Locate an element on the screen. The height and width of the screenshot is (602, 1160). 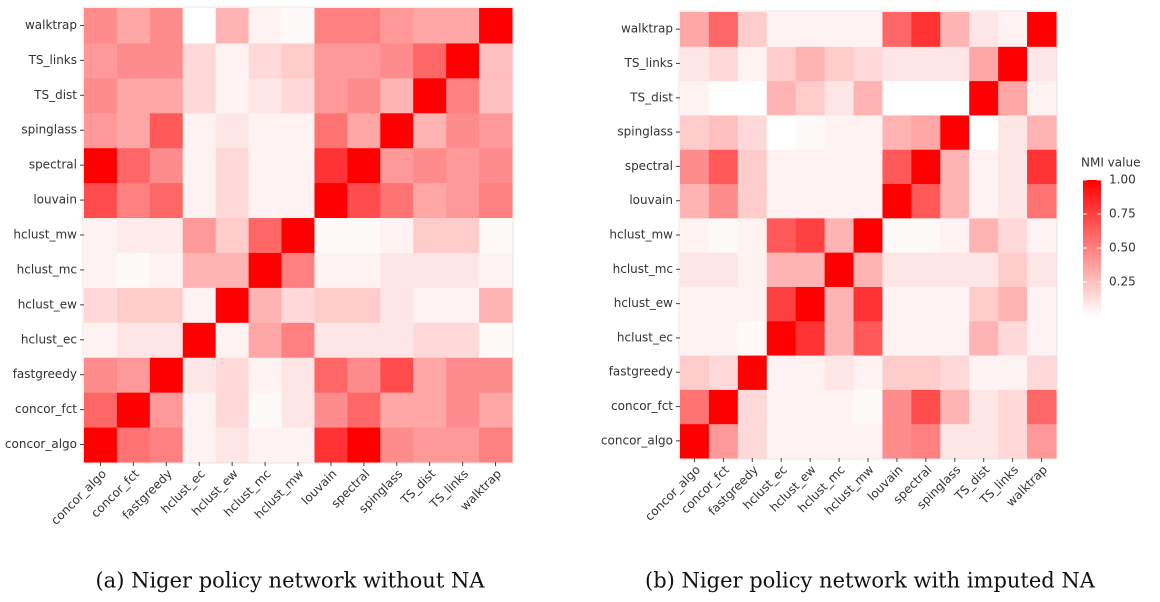
caption: (b) Niger policy network with imputed NA is located at coordinates (870, 581).